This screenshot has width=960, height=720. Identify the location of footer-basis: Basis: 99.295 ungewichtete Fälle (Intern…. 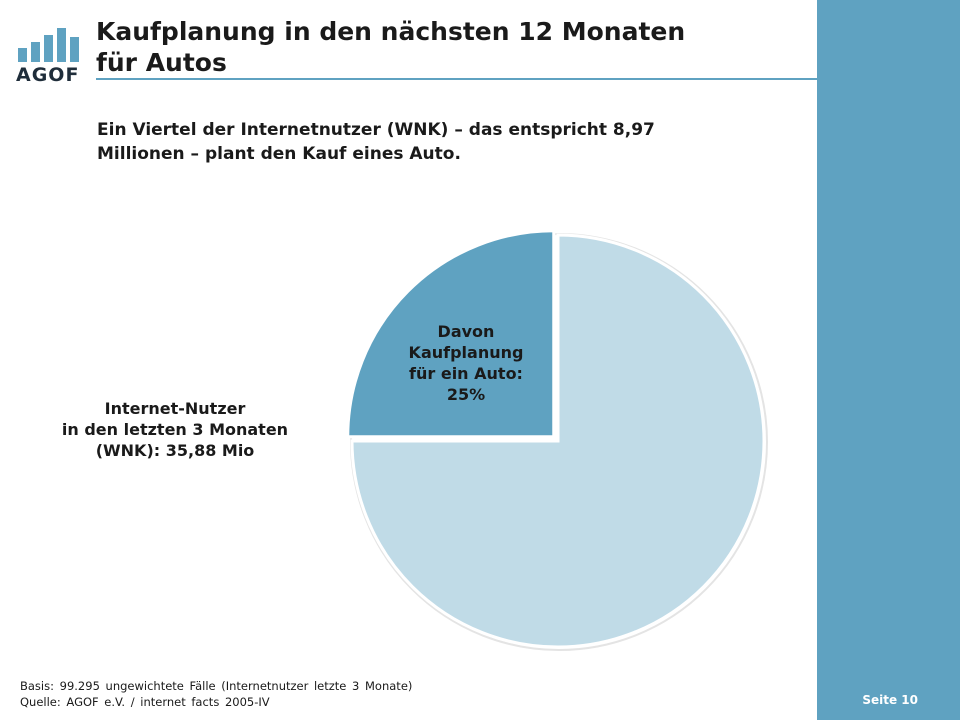
(216, 686).